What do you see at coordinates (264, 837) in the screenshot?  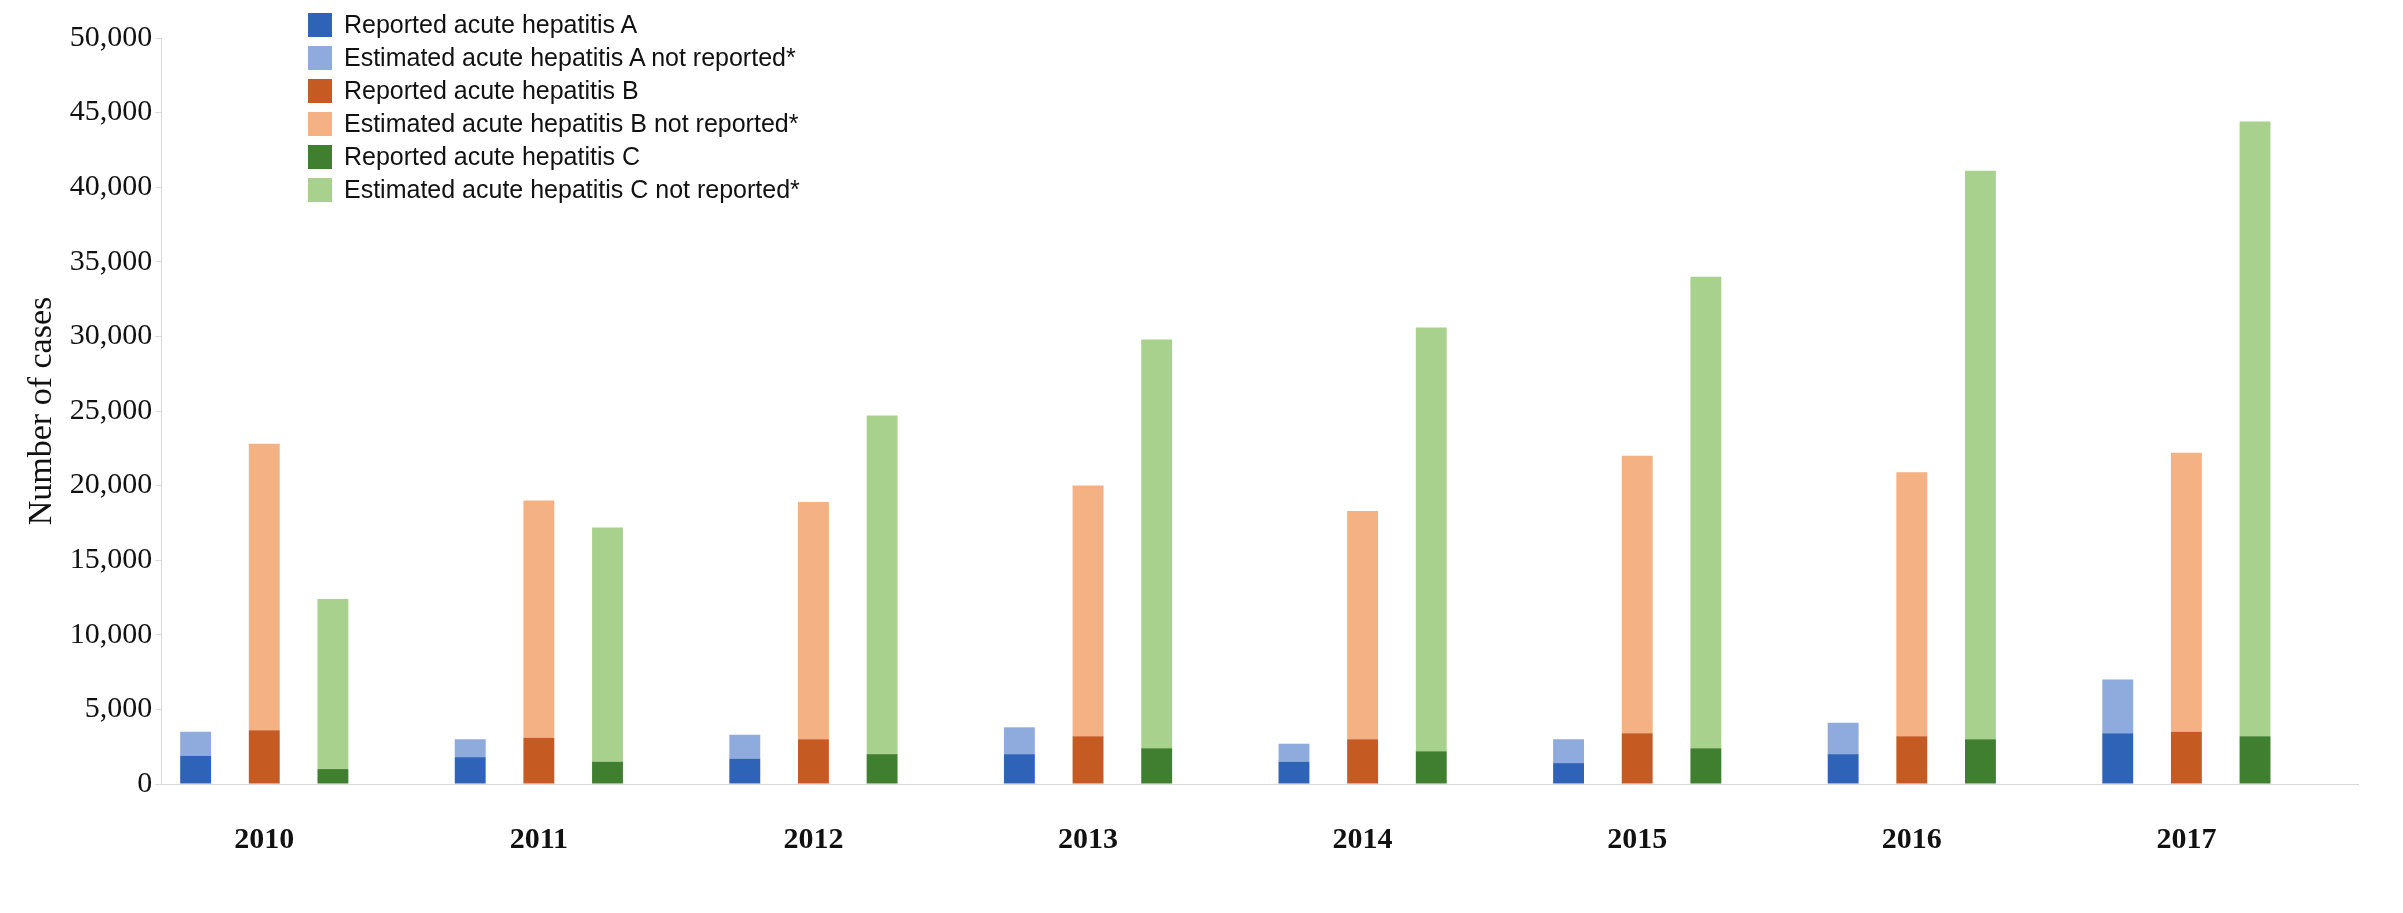 I see `x-tick-label: 2010` at bounding box center [264, 837].